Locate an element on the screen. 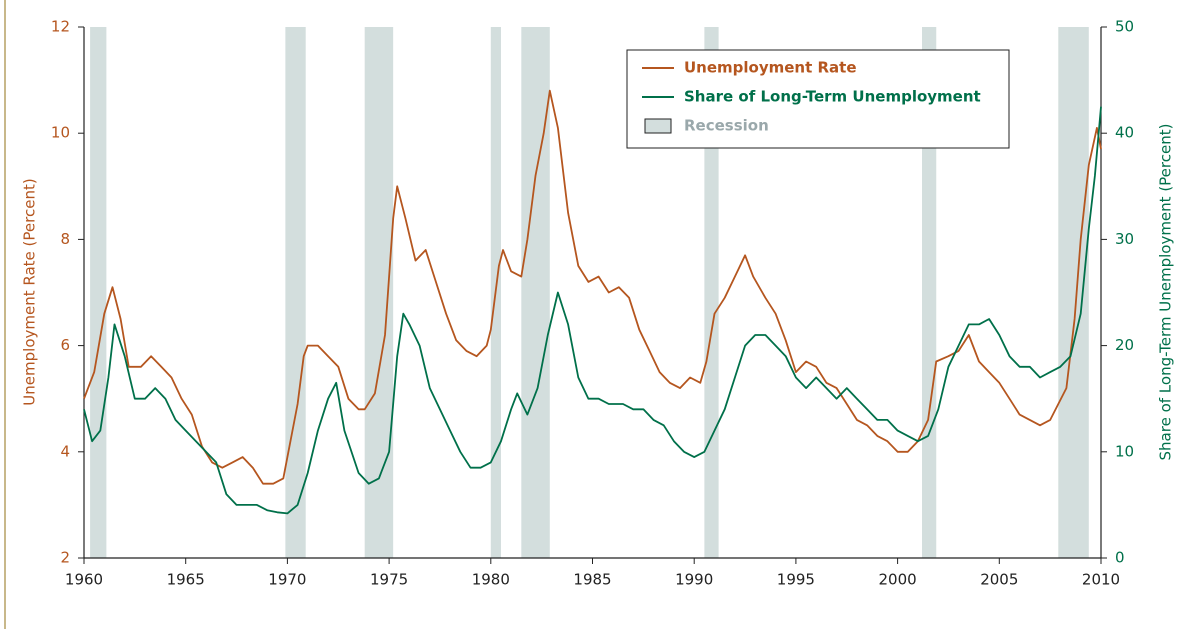 The width and height of the screenshot is (1184, 629). y2-tick-label: 20 is located at coordinates (1124, 345).